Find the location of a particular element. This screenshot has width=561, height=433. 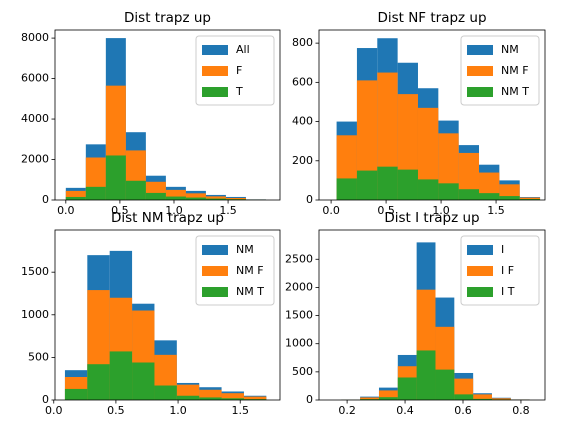

y-tick-label: 200 is located at coordinates (302, 160).